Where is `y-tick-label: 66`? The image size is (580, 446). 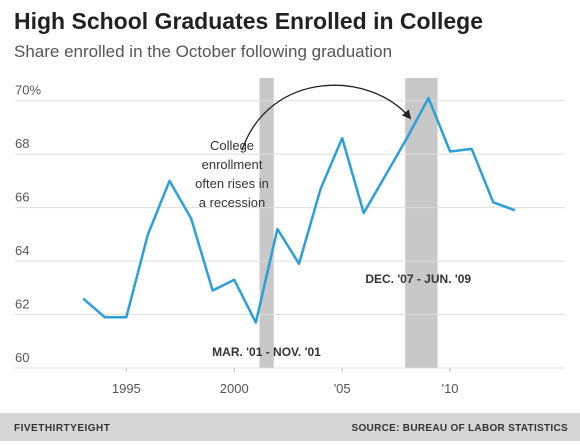 y-tick-label: 66 is located at coordinates (22, 197).